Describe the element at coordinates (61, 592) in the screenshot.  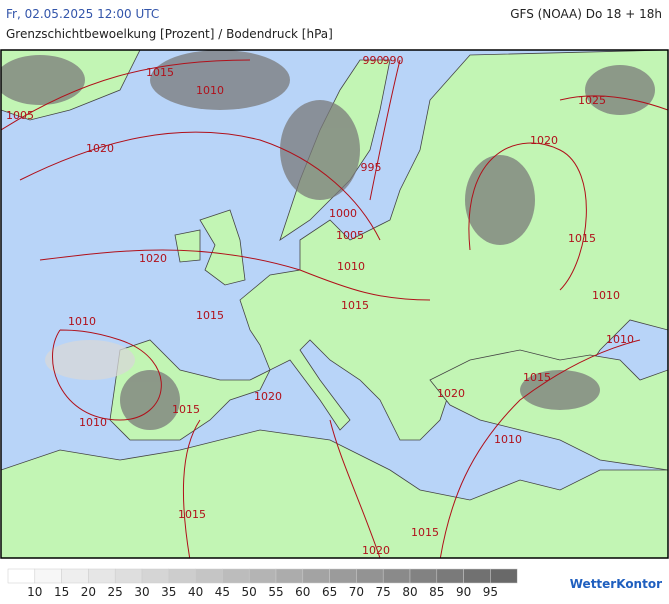
I see `legend-label: 15` at that location.